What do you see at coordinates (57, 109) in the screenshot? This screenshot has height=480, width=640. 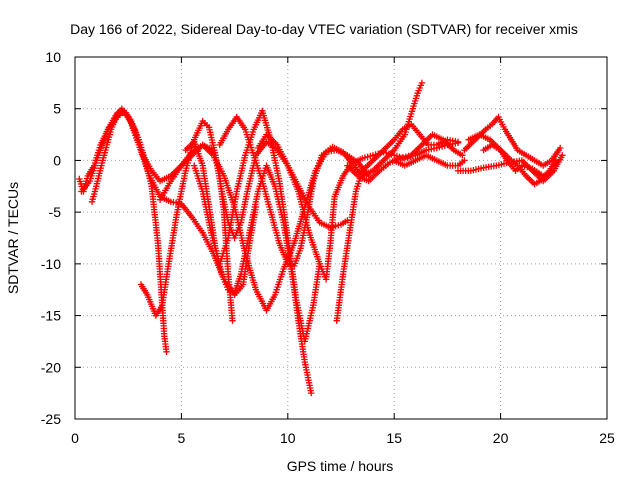 I see `y-tick-label: 5` at bounding box center [57, 109].